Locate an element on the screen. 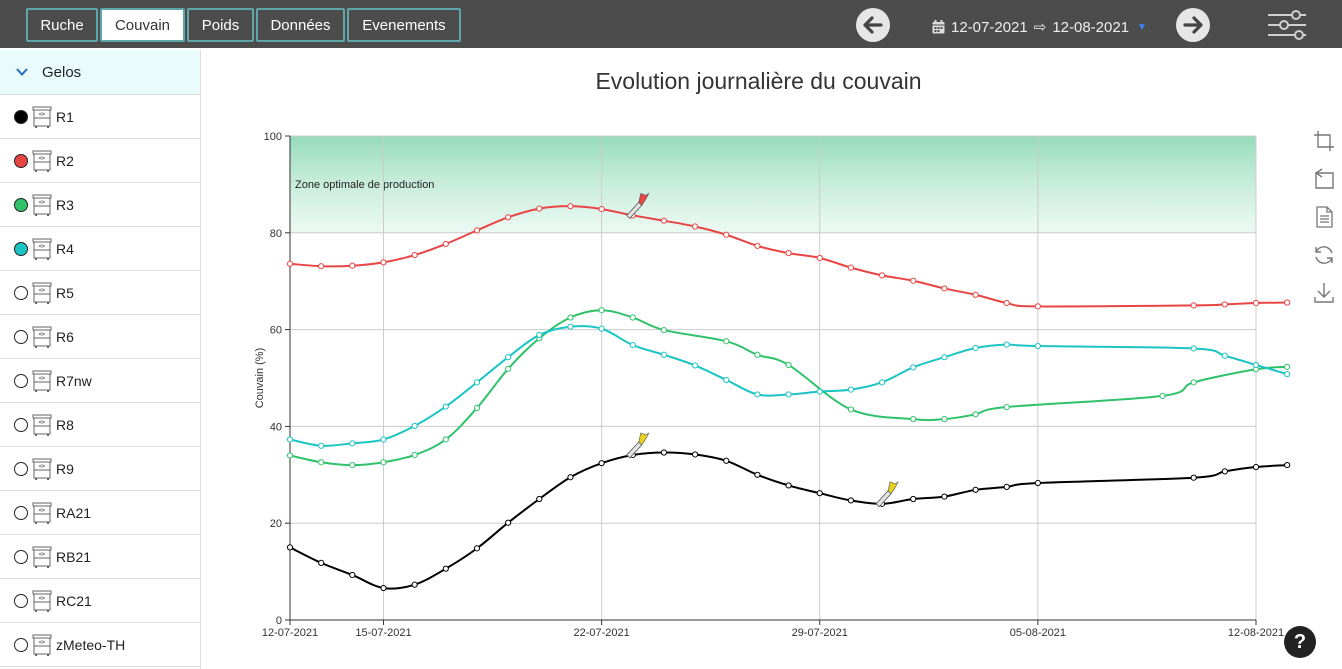  calendar-icon is located at coordinates (938, 27).